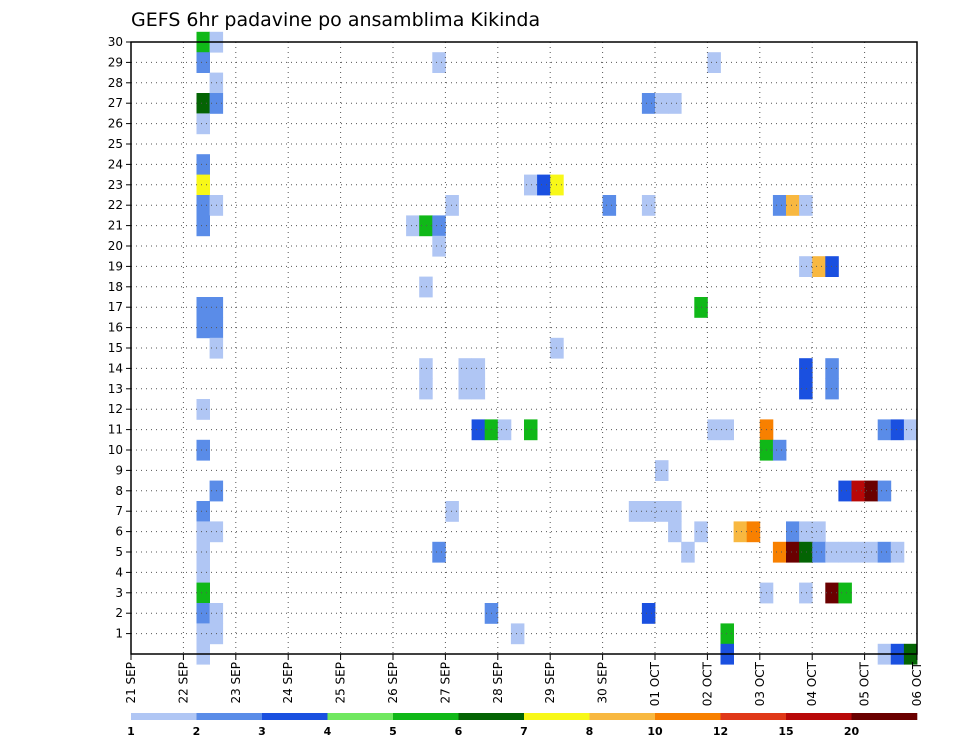 Image resolution: width=960 pixels, height=742 pixels. Describe the element at coordinates (439, 62) in the screenshot. I see `cell-m29-s23` at that location.